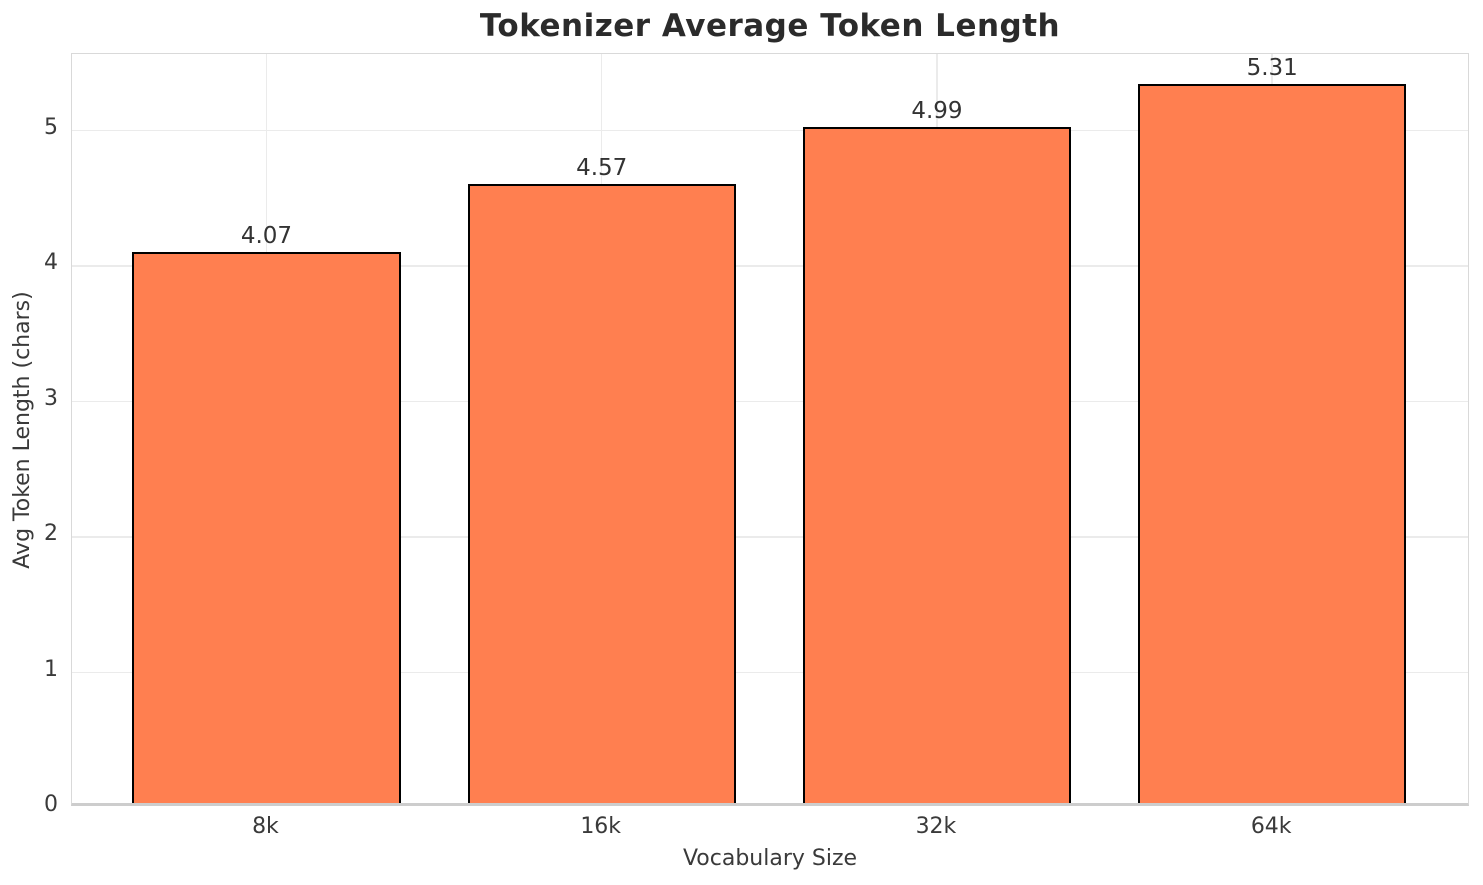  I want to click on x-tick-label-16k: 16k, so click(601, 826).